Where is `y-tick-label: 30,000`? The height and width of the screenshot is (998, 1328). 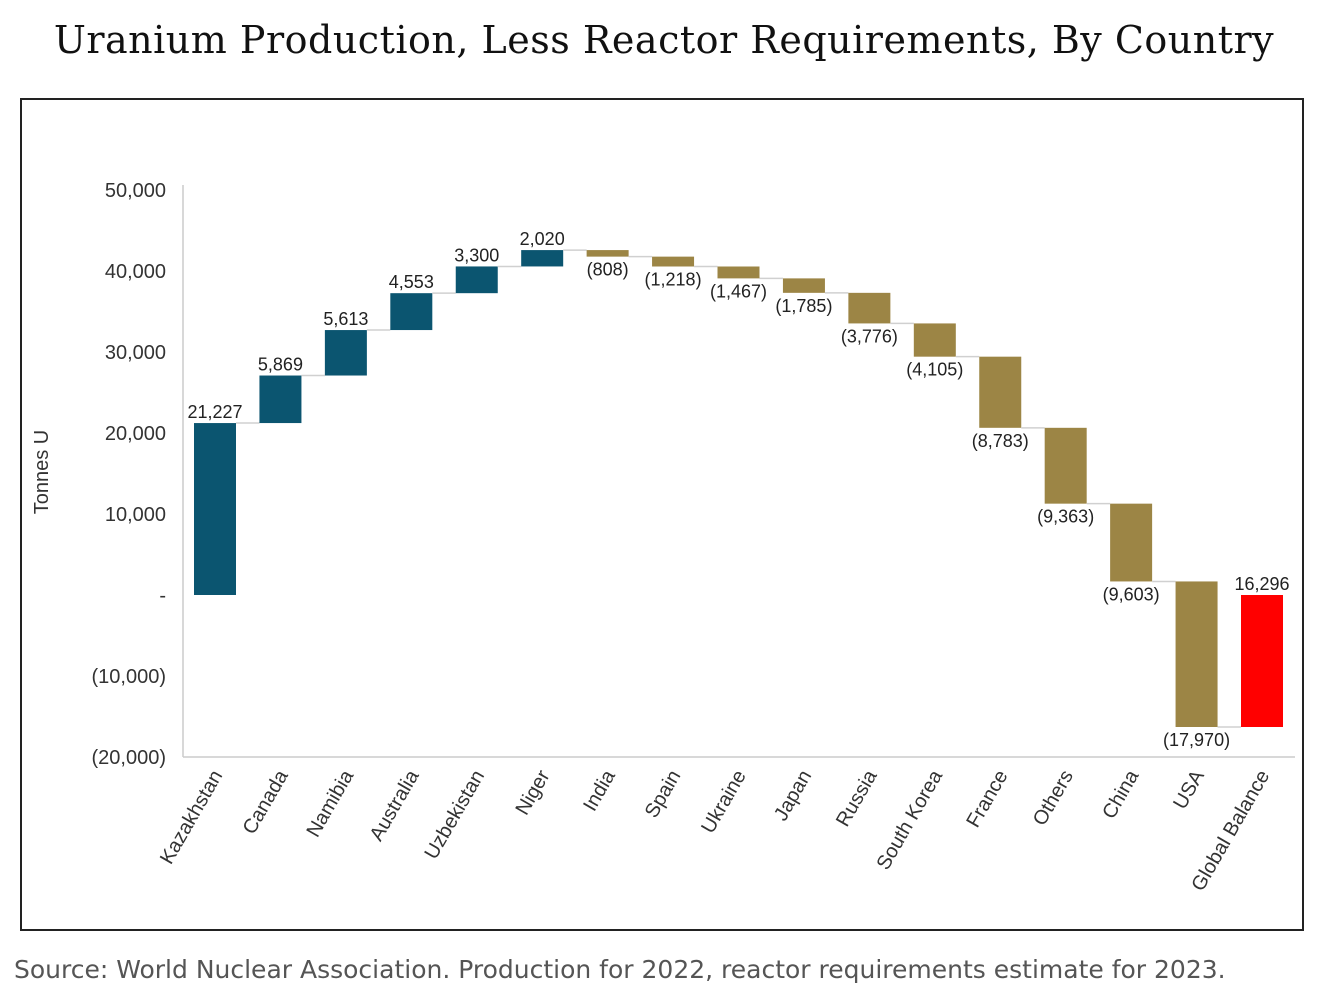 y-tick-label: 30,000 is located at coordinates (135, 353).